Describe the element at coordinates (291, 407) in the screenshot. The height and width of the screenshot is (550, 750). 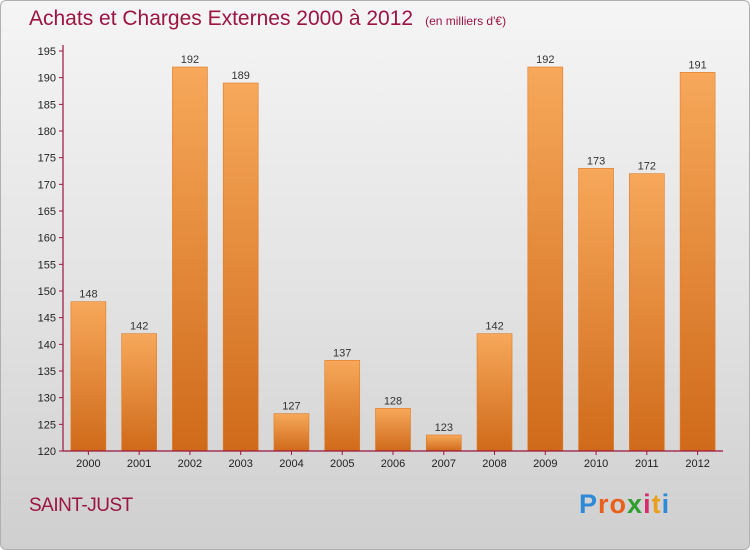
I see `data-label-2004: 127` at that location.